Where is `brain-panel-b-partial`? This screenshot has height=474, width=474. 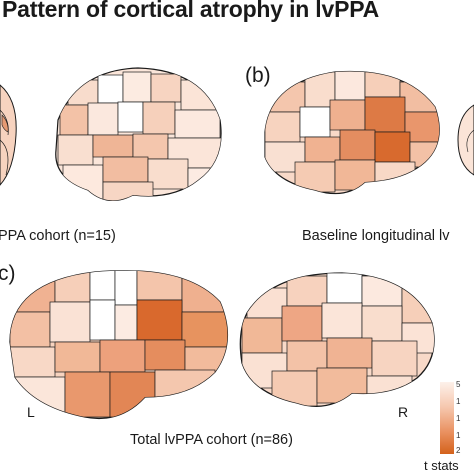 brain-panel-b-partial is located at coordinates (465, 140).